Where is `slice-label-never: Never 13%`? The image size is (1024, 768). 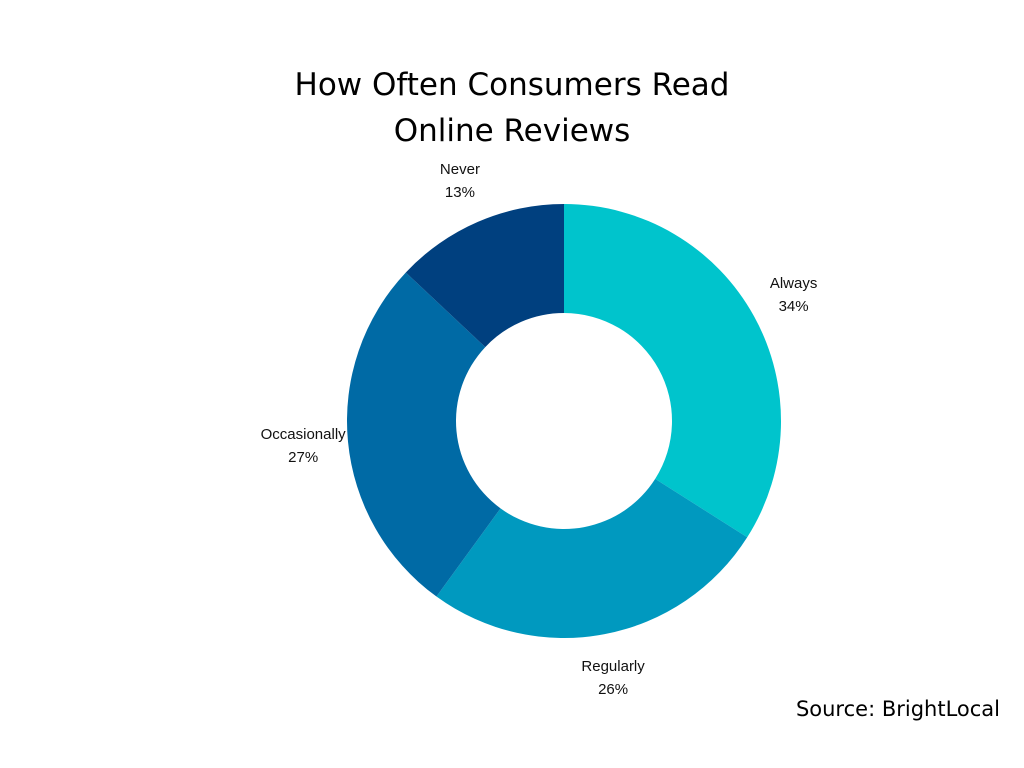
slice-label-never: Never 13% is located at coordinates (460, 181).